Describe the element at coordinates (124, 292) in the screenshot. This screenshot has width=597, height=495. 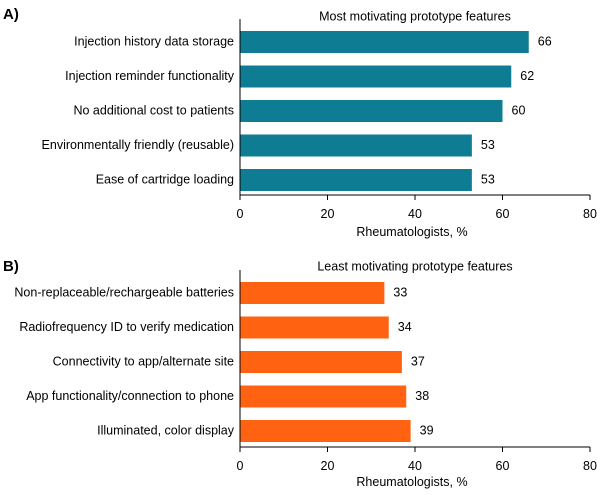
I see `panel-b-category-label: Non-replaceable/rechargeable batteries` at that location.